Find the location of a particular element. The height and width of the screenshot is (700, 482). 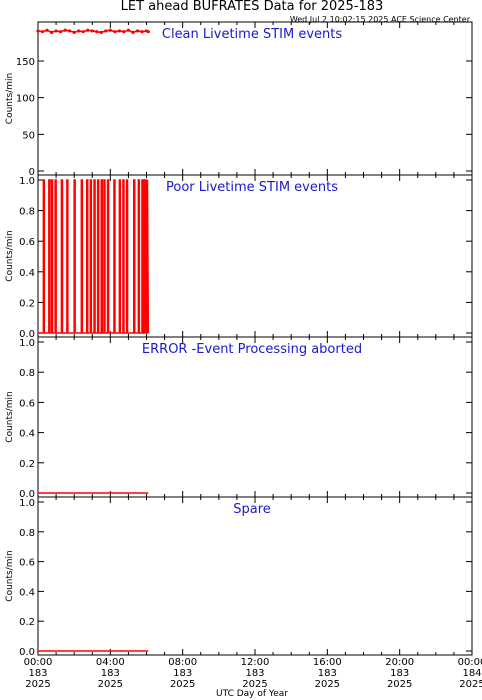

series-line is located at coordinates (94, 256).